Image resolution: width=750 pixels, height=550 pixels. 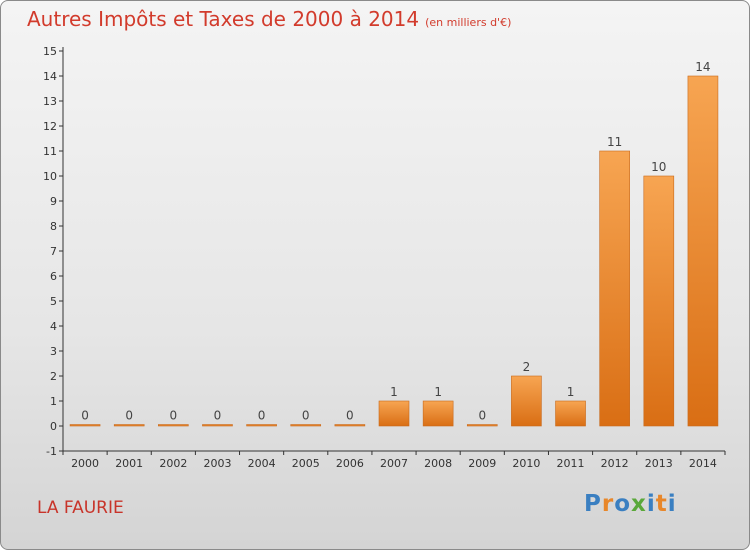 What do you see at coordinates (306, 463) in the screenshot?
I see `x-tick-label: 2005` at bounding box center [306, 463].